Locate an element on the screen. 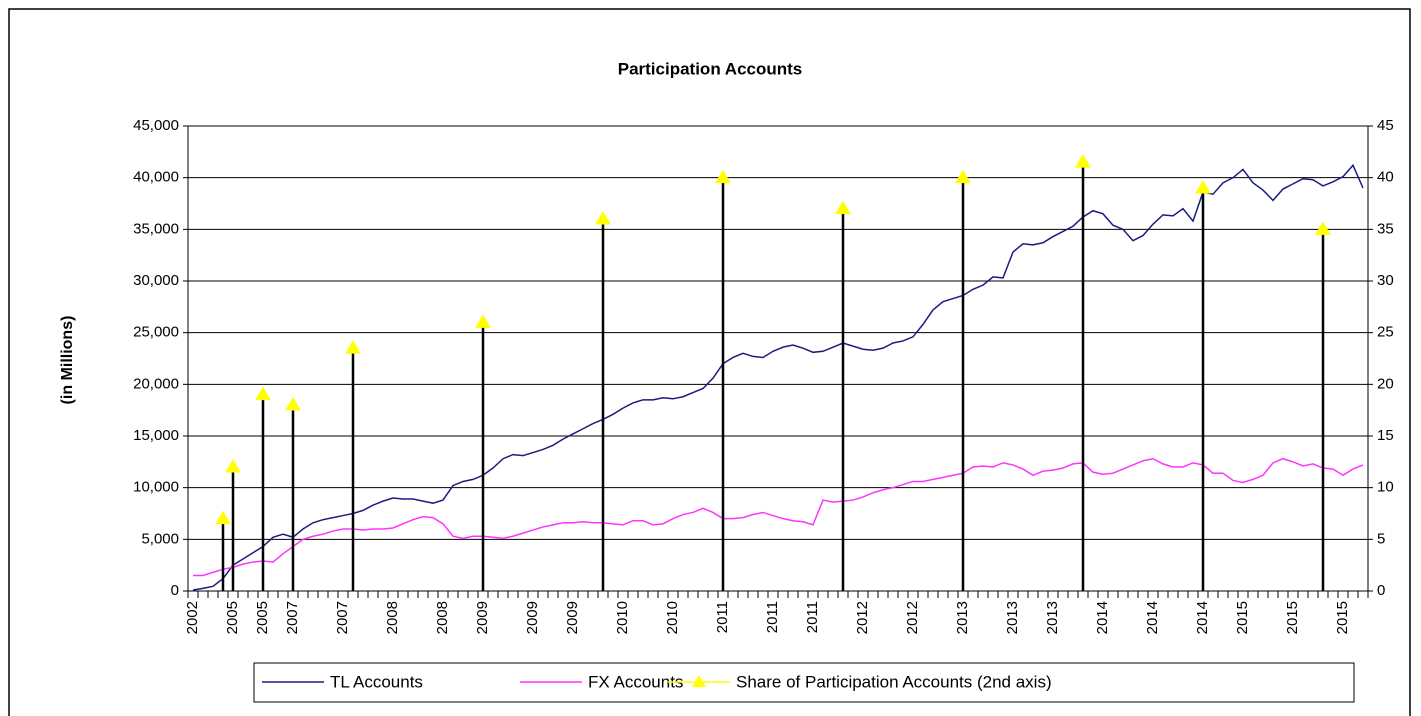 The width and height of the screenshot is (1421, 716). y-tick-label: 45,000 is located at coordinates (156, 125).